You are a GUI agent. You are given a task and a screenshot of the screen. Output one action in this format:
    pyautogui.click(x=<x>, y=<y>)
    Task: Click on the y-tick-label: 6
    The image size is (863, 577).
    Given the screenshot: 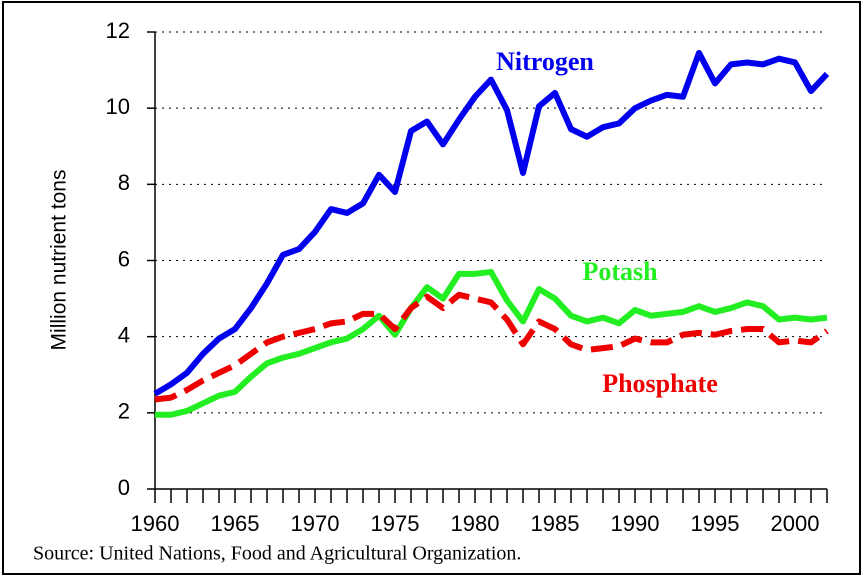 What is the action you would take?
    pyautogui.click(x=124, y=258)
    